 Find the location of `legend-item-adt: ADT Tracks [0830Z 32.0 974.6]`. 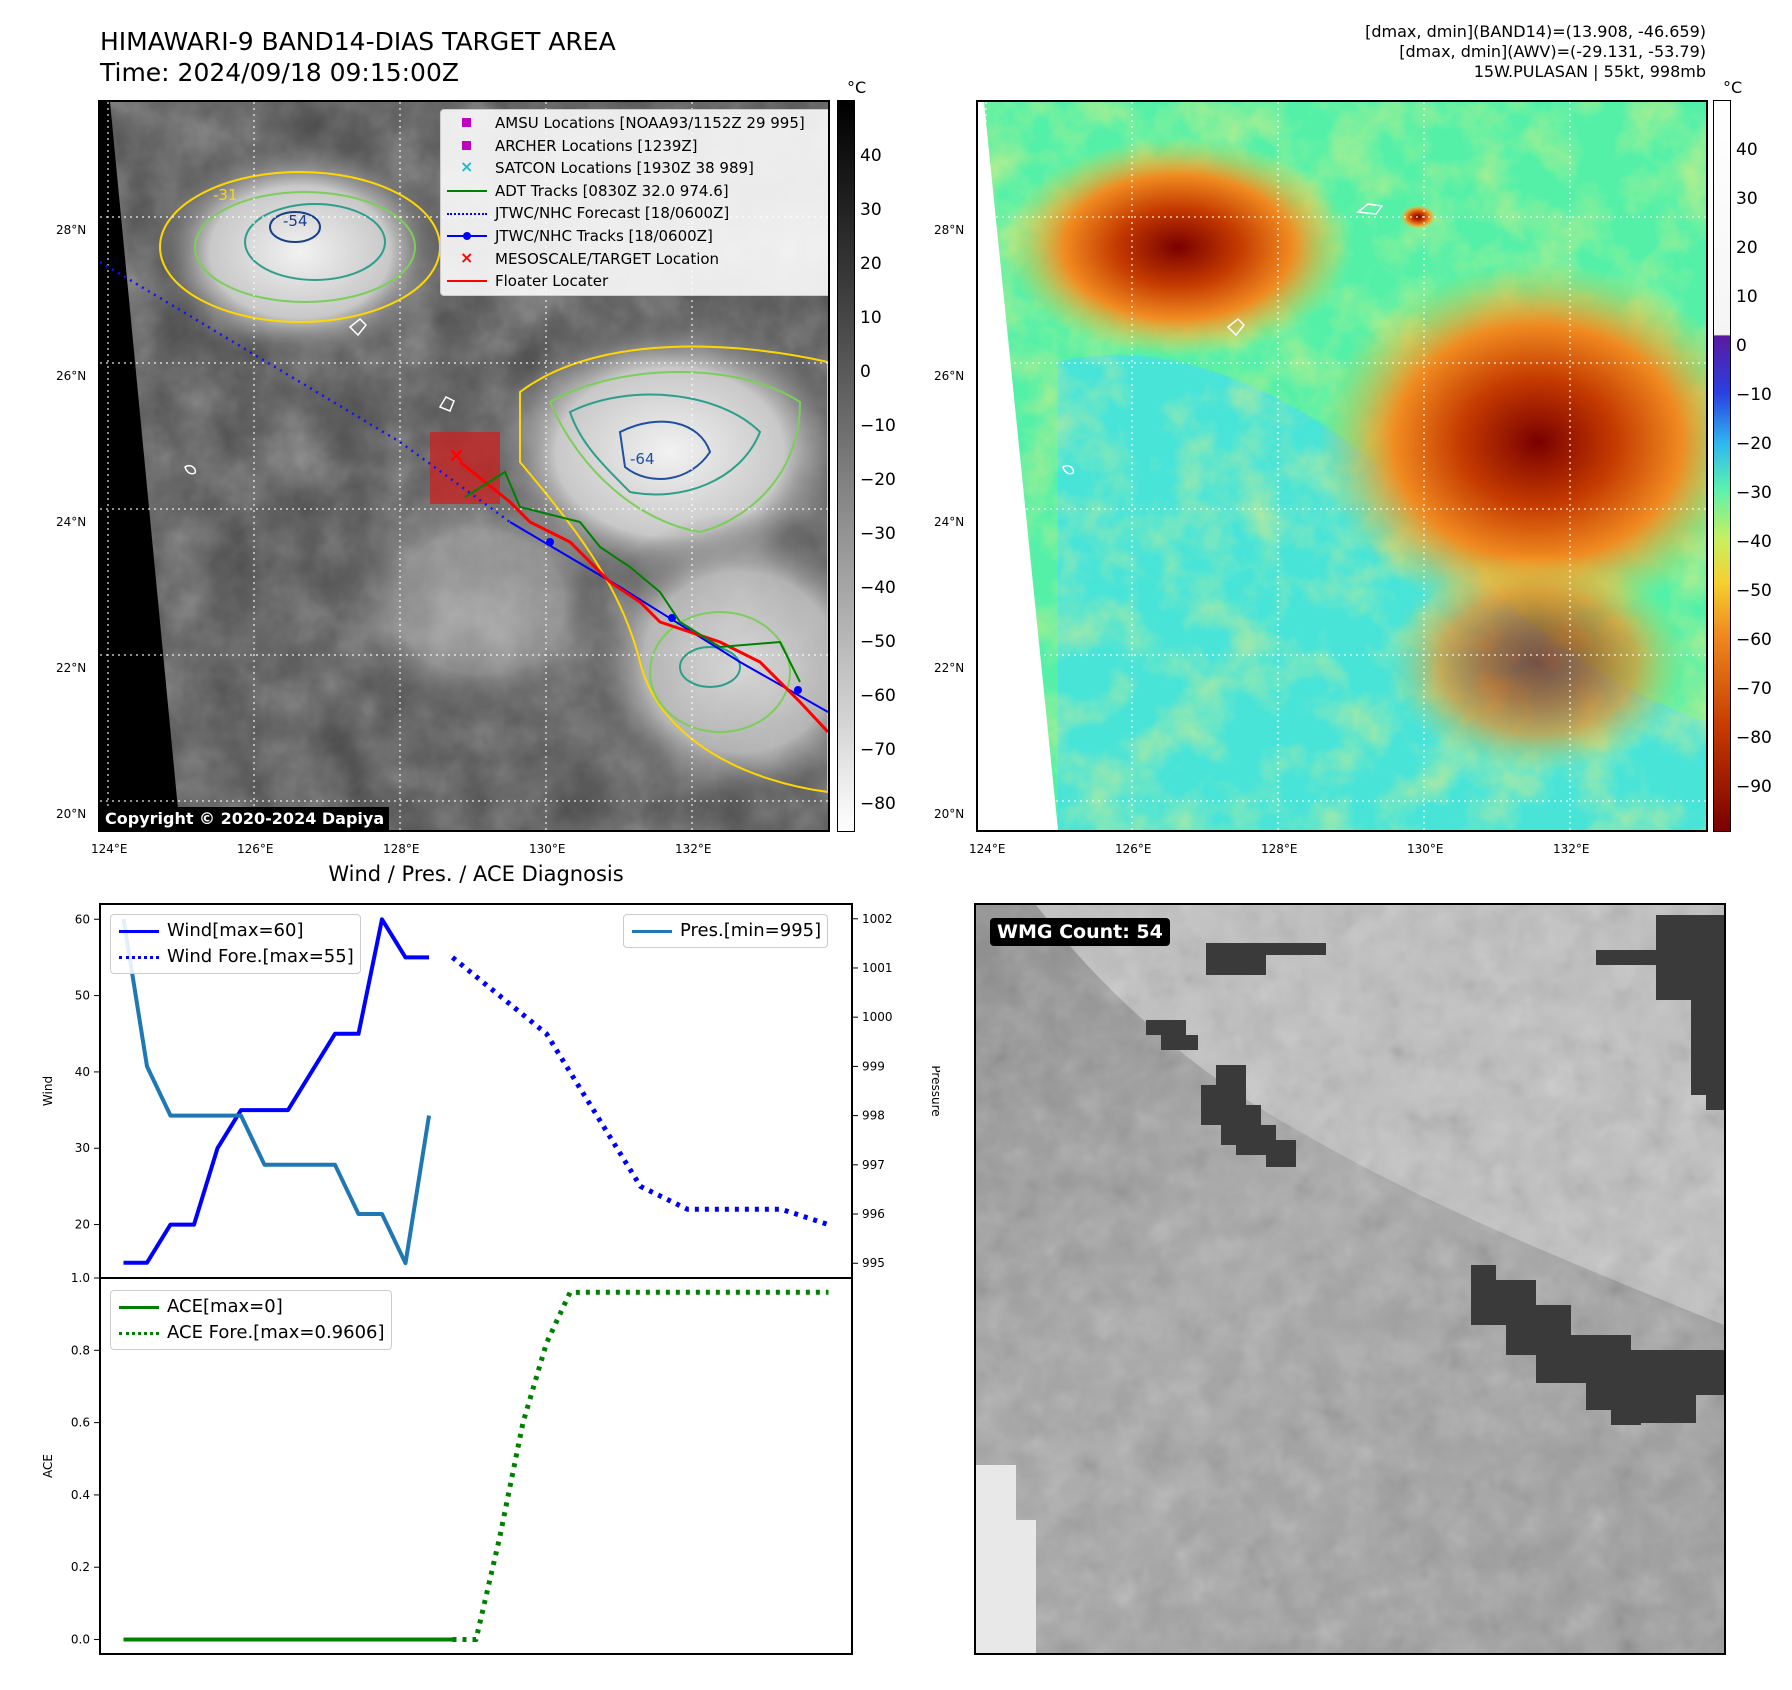

legend-item-adt: ADT Tracks [0830Z 32.0 974.6] is located at coordinates (636, 191).